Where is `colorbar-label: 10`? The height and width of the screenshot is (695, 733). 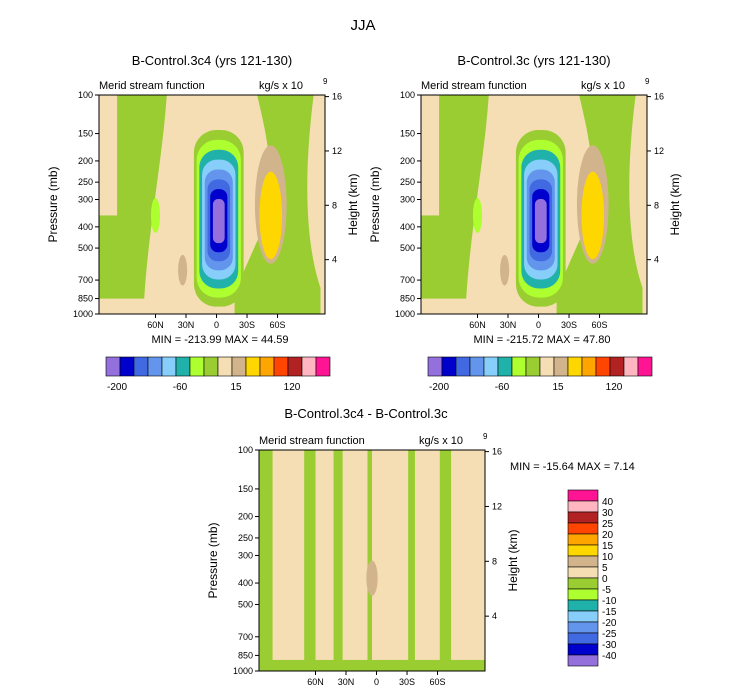 colorbar-label: 10 is located at coordinates (608, 557).